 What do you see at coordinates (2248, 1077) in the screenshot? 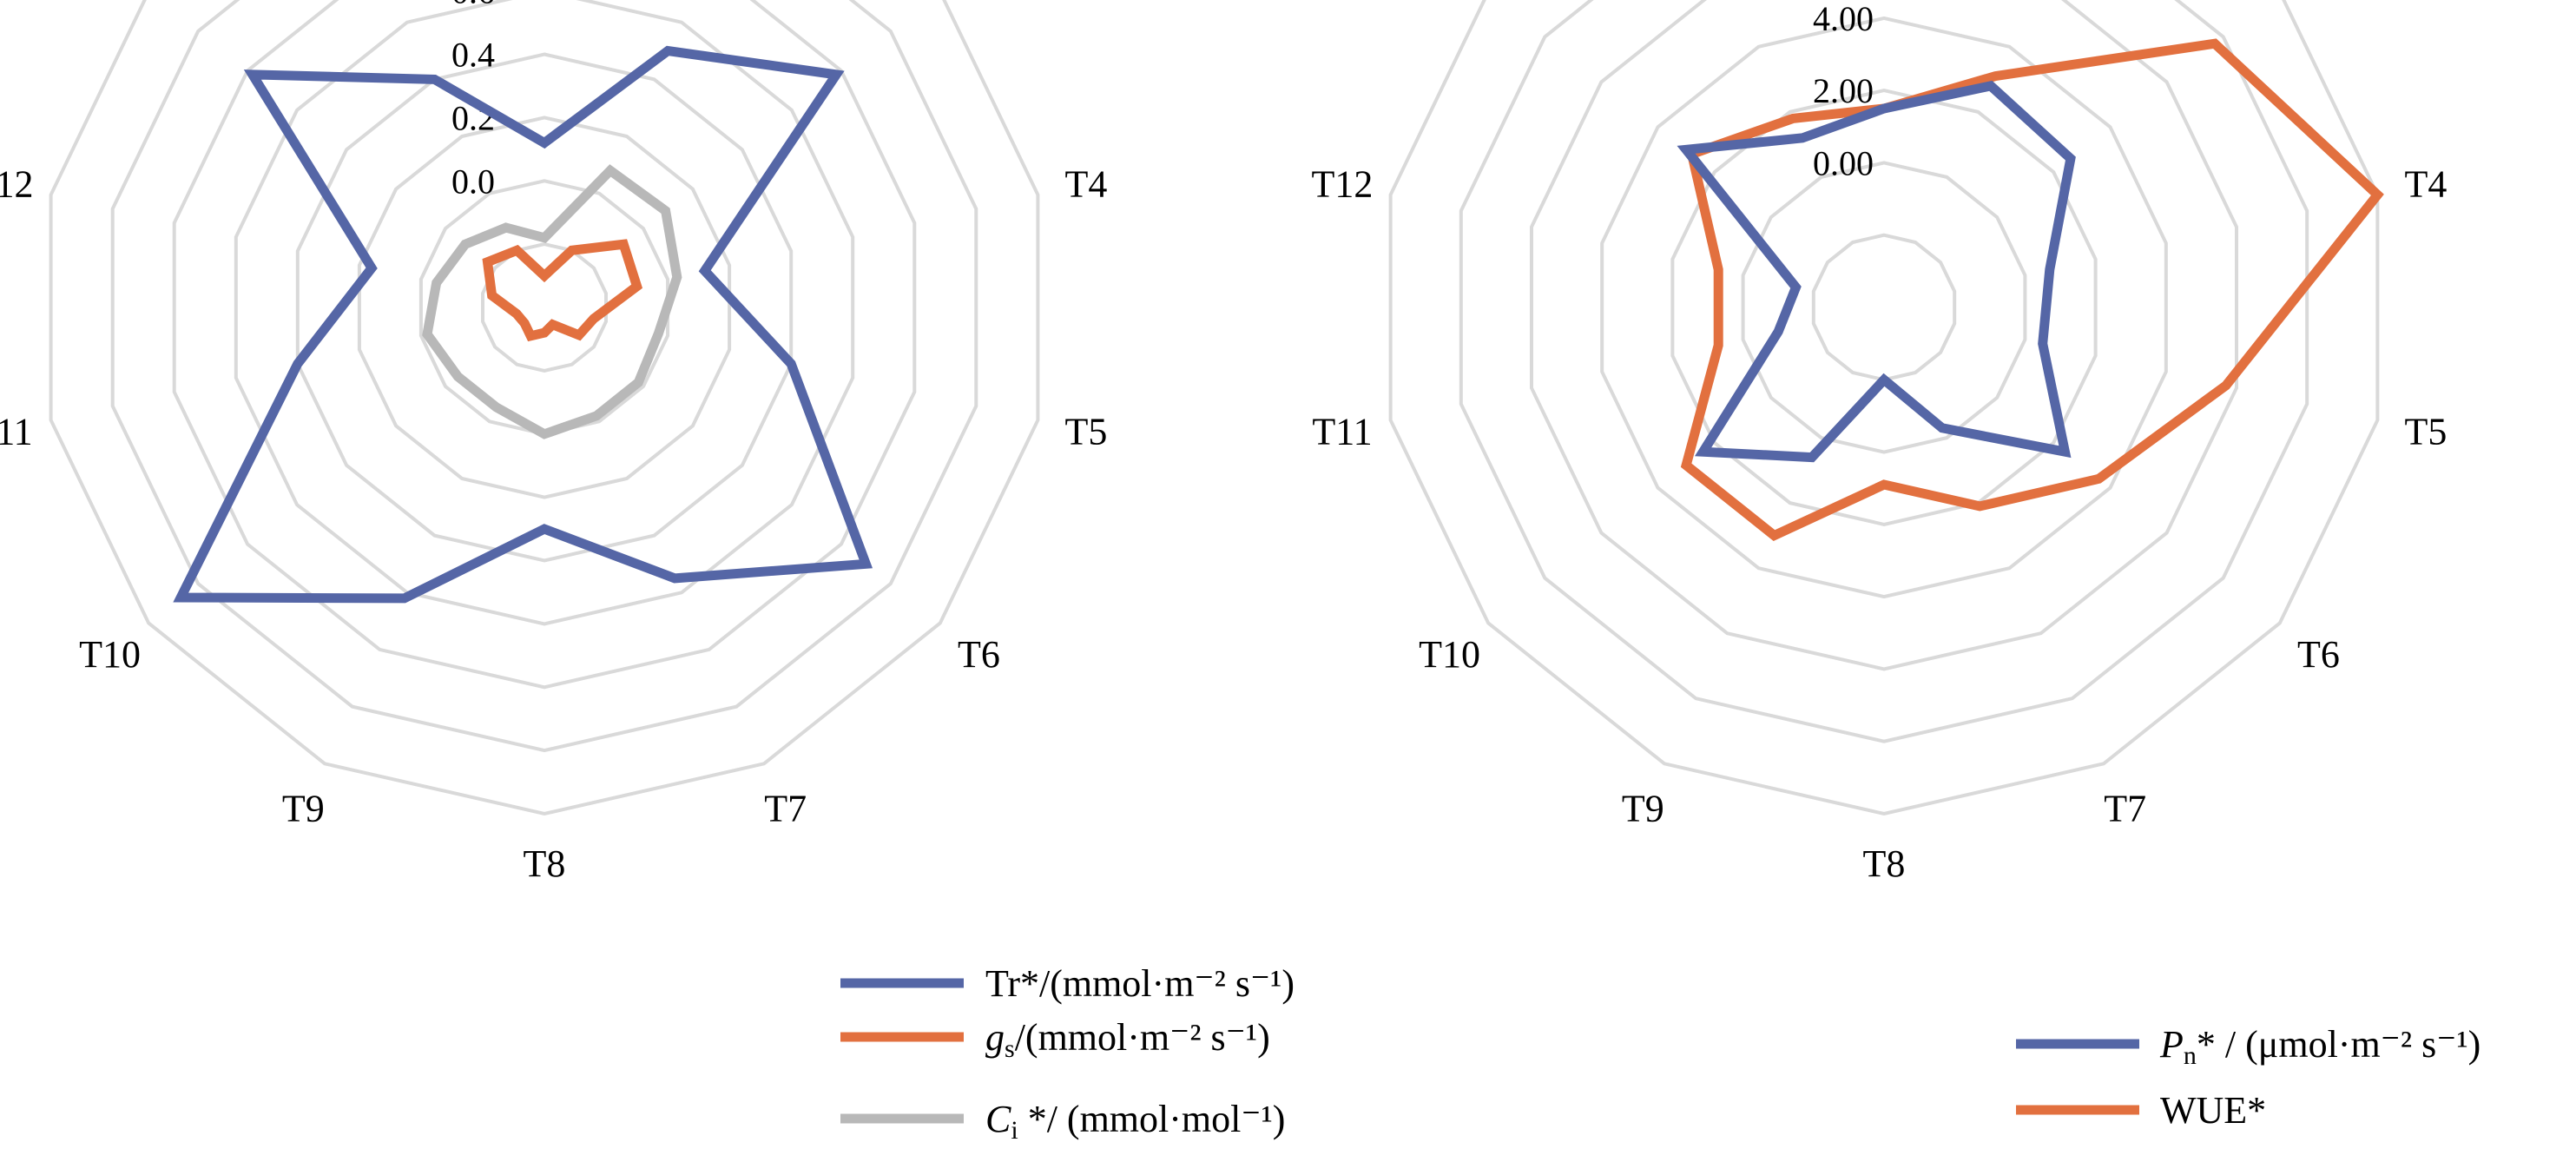
I see `legend: Pn* / (μmol·m⁻² s⁻¹) WUE*` at bounding box center [2248, 1077].